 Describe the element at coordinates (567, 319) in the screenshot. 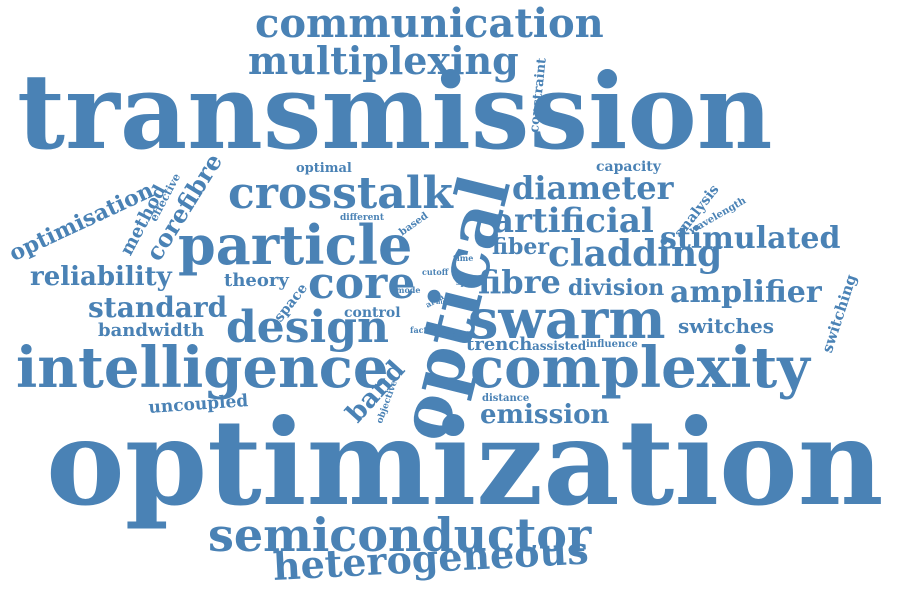

I see `word-swarm: swarm` at that location.